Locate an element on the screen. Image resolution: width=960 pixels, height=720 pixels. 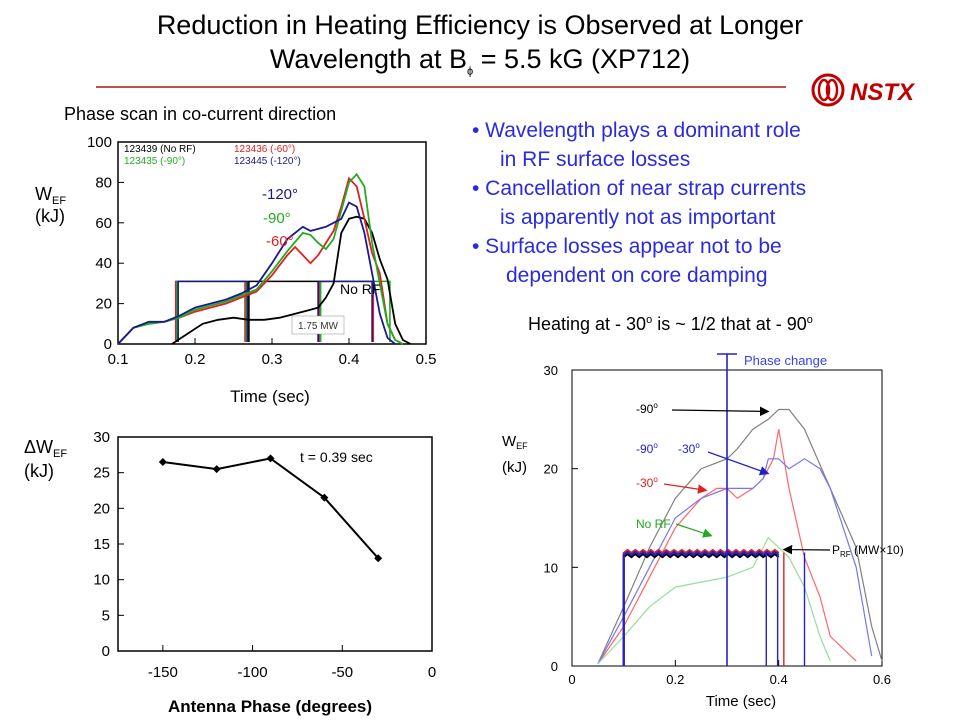
c3-label-90-b: -90o is located at coordinates (647, 448).